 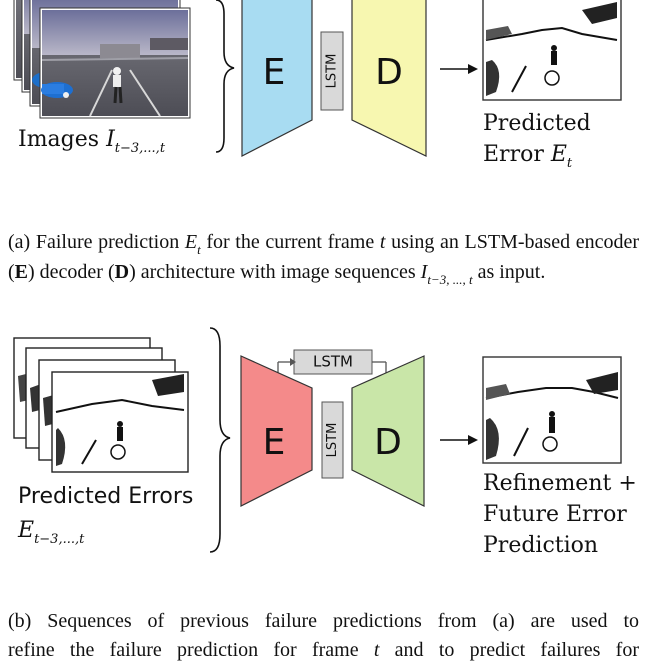 What do you see at coordinates (552, 50) in the screenshot?
I see `output-error-map-a` at bounding box center [552, 50].